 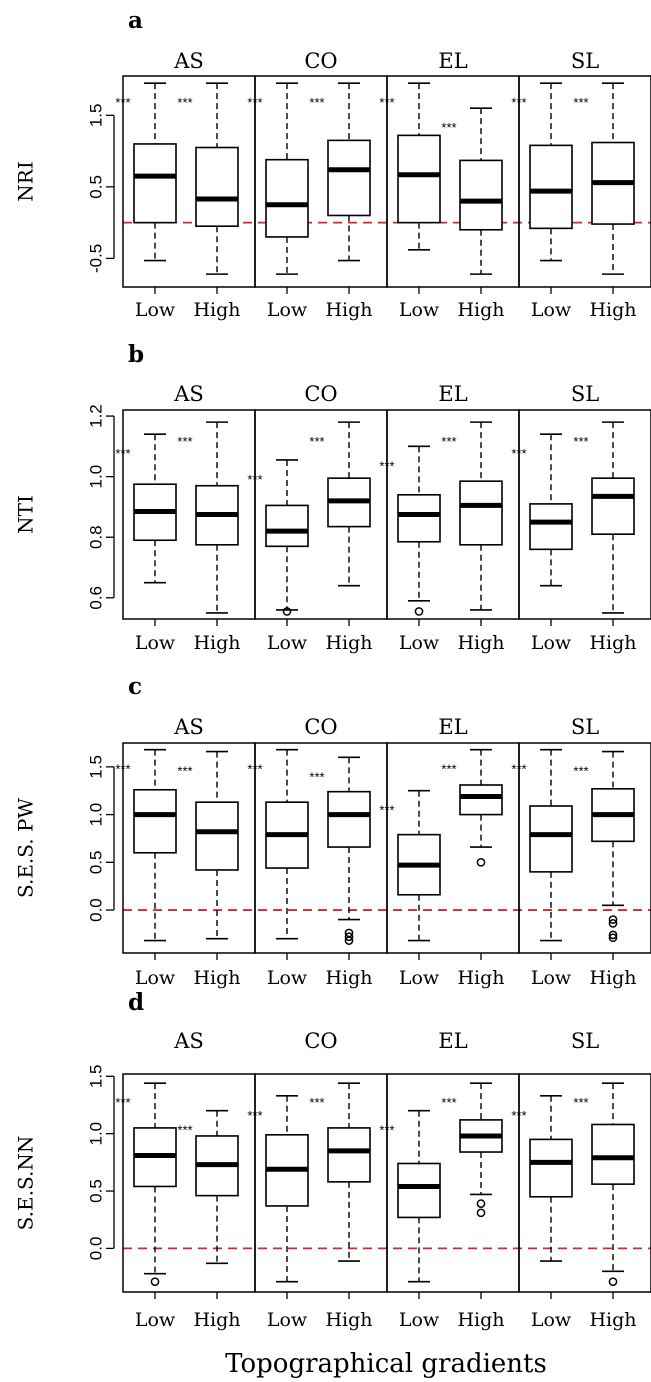 What do you see at coordinates (135, 686) in the screenshot?
I see `panel-c-letter: c` at bounding box center [135, 686].